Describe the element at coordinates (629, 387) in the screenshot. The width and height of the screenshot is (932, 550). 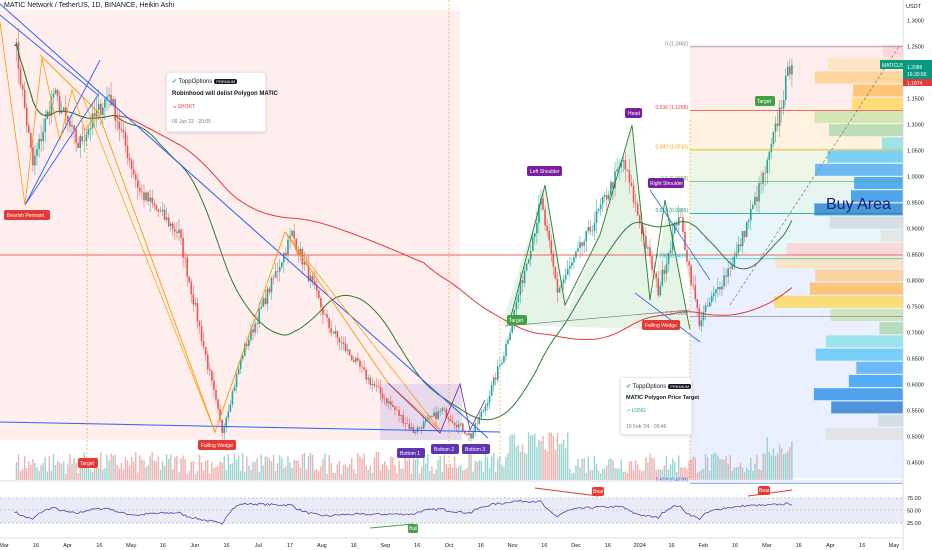
I see `check-icon: ✔` at that location.